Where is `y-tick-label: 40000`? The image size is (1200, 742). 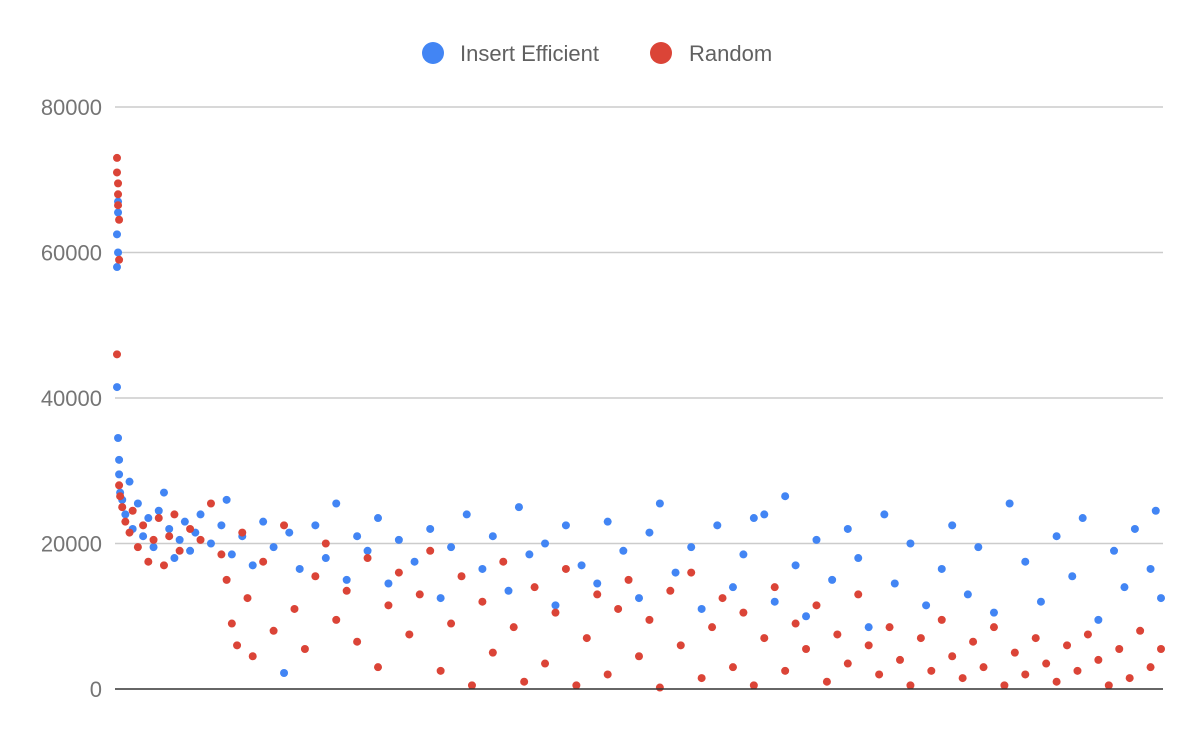 y-tick-label: 40000 is located at coordinates (71, 398).